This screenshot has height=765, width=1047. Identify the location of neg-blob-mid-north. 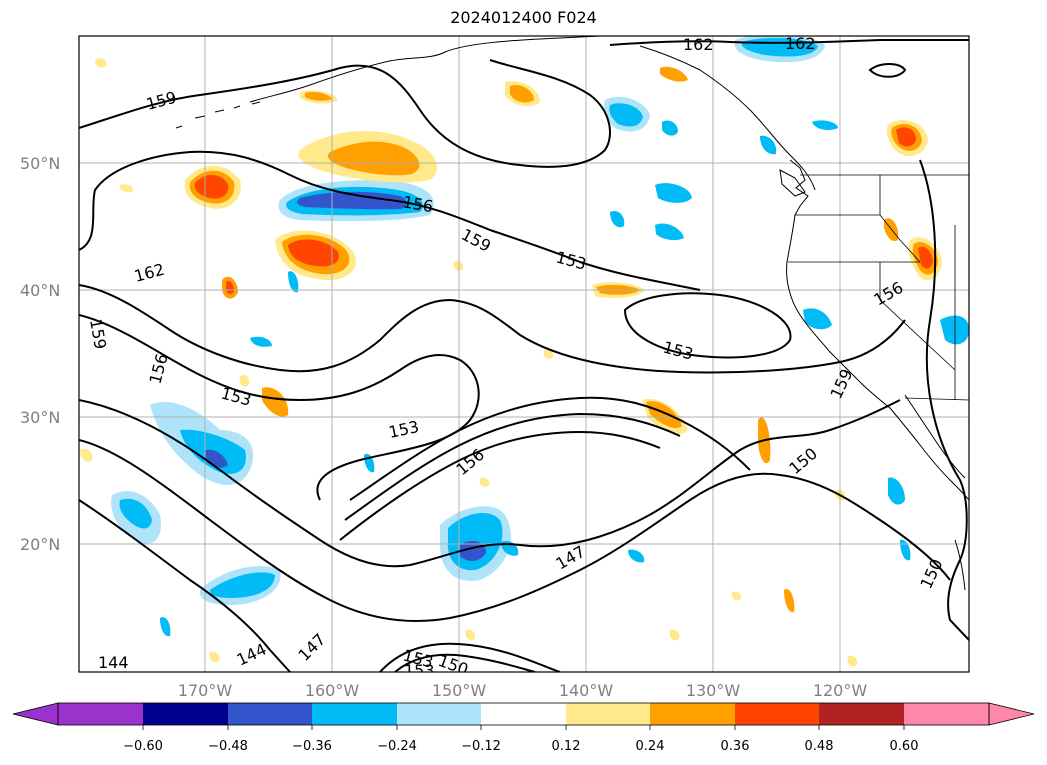
(673, 193).